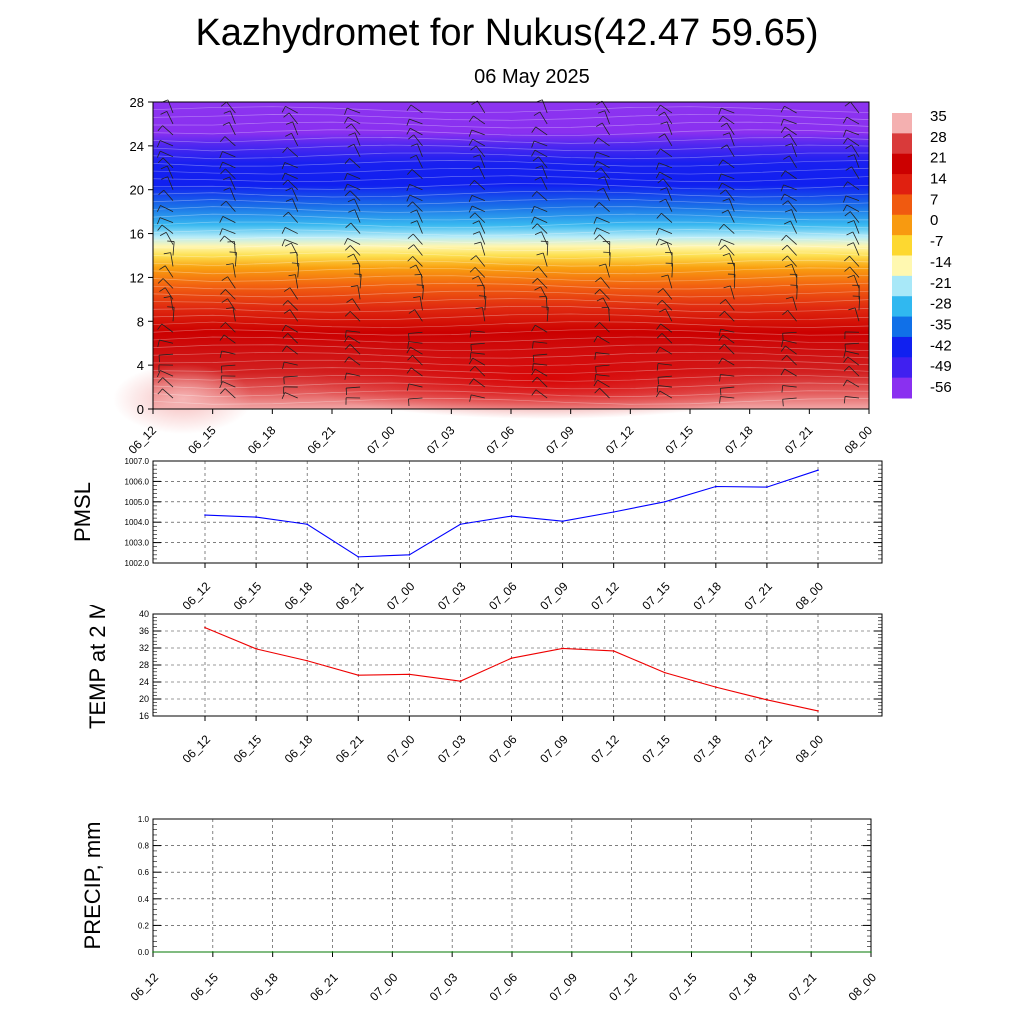  I want to click on y-tick-label: 1007.0, so click(137, 461).